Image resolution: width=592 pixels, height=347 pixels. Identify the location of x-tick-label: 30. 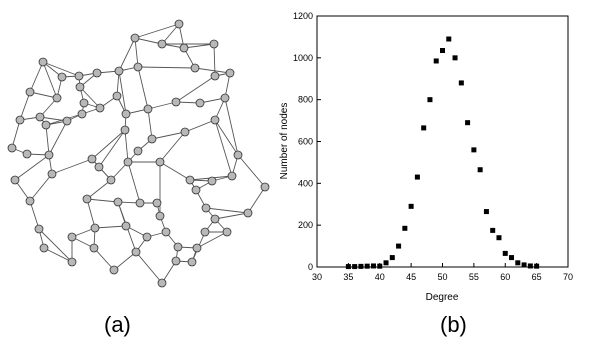
(317, 277).